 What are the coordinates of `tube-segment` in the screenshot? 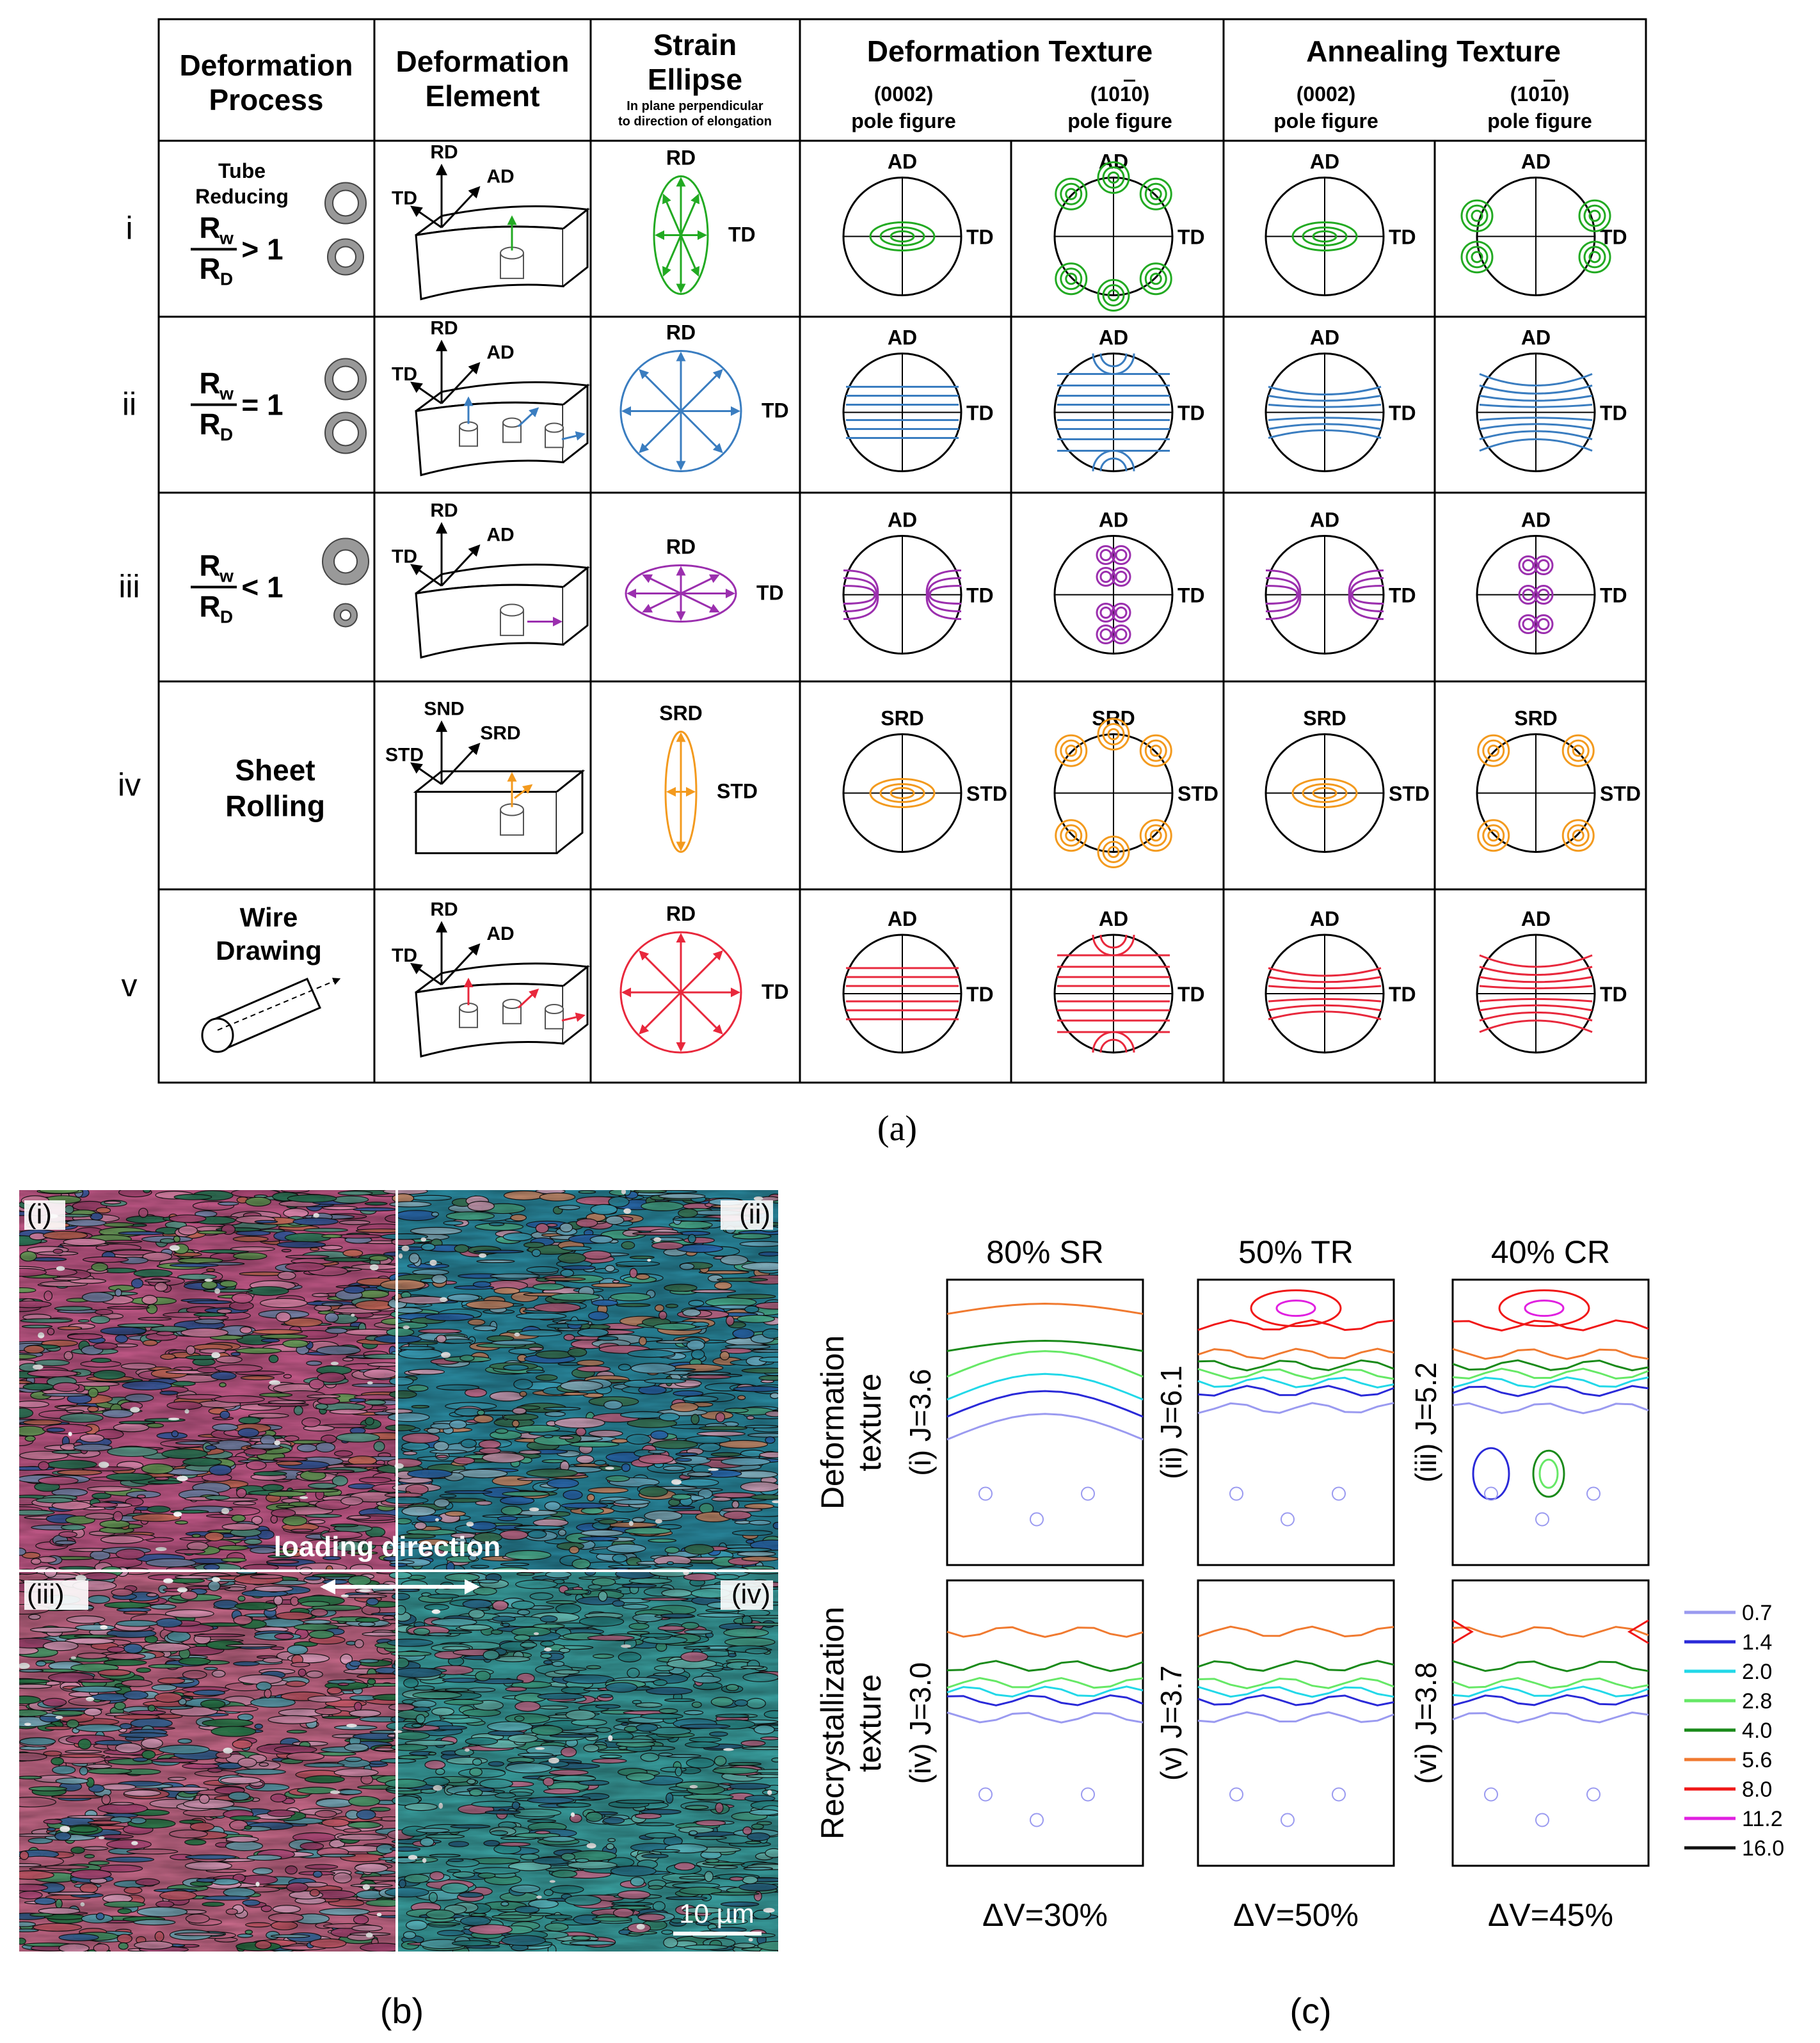 It's located at (576, 1005).